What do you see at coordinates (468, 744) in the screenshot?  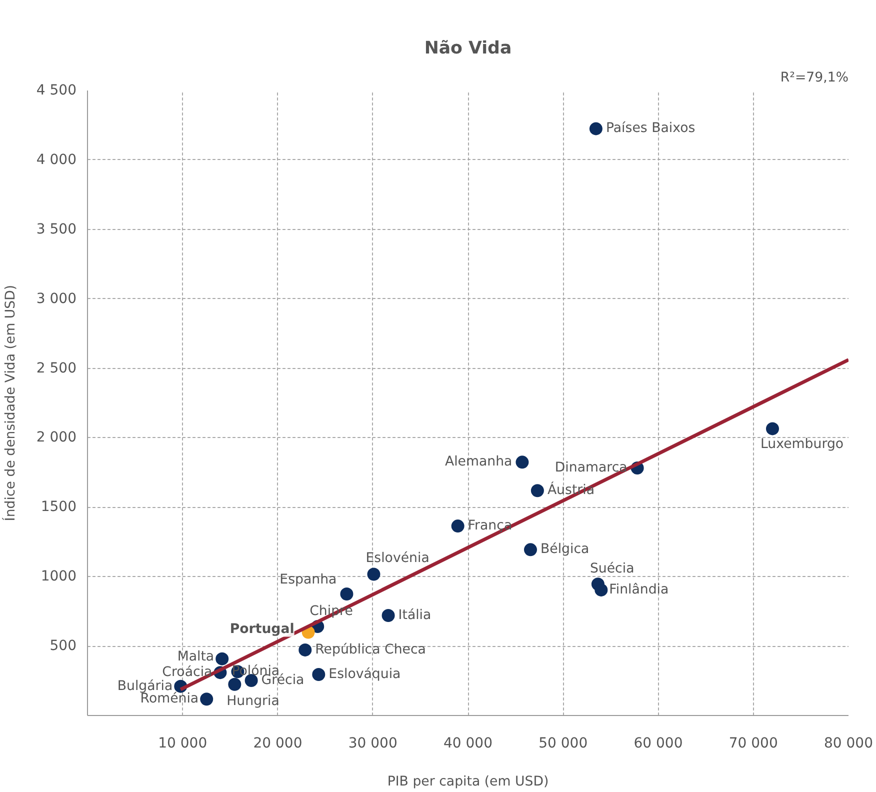 I see `x-tick-label: 40 000` at bounding box center [468, 744].